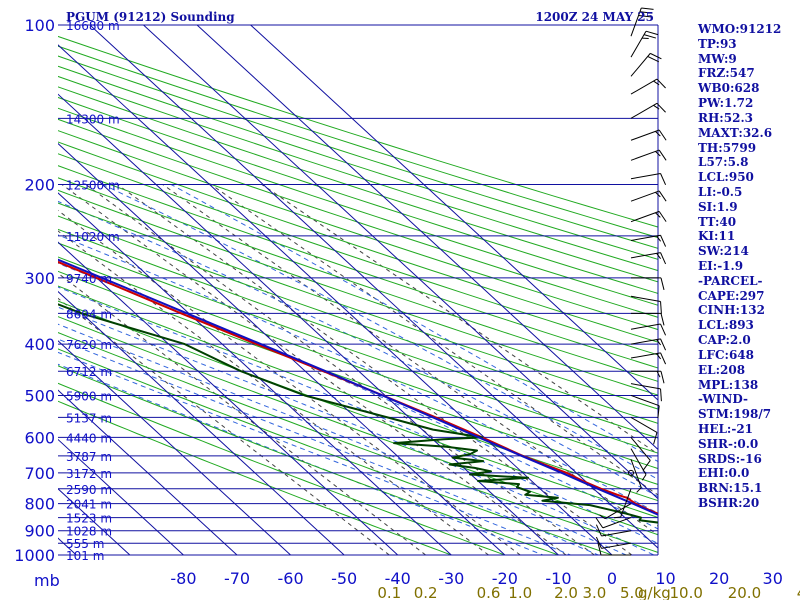  What do you see at coordinates (39, 25) in the screenshot?
I see `pressure-tick-label: 100` at bounding box center [39, 25].